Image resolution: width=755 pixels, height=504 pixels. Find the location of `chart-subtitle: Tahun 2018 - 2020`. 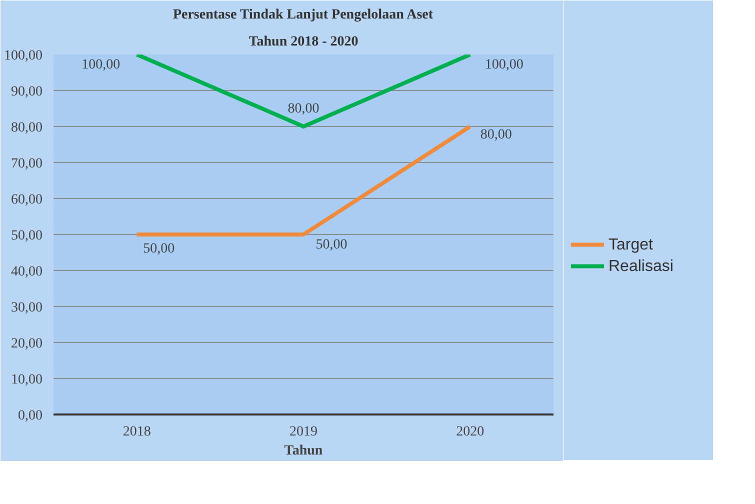

chart-subtitle: Tahun 2018 - 2020 is located at coordinates (303, 42).